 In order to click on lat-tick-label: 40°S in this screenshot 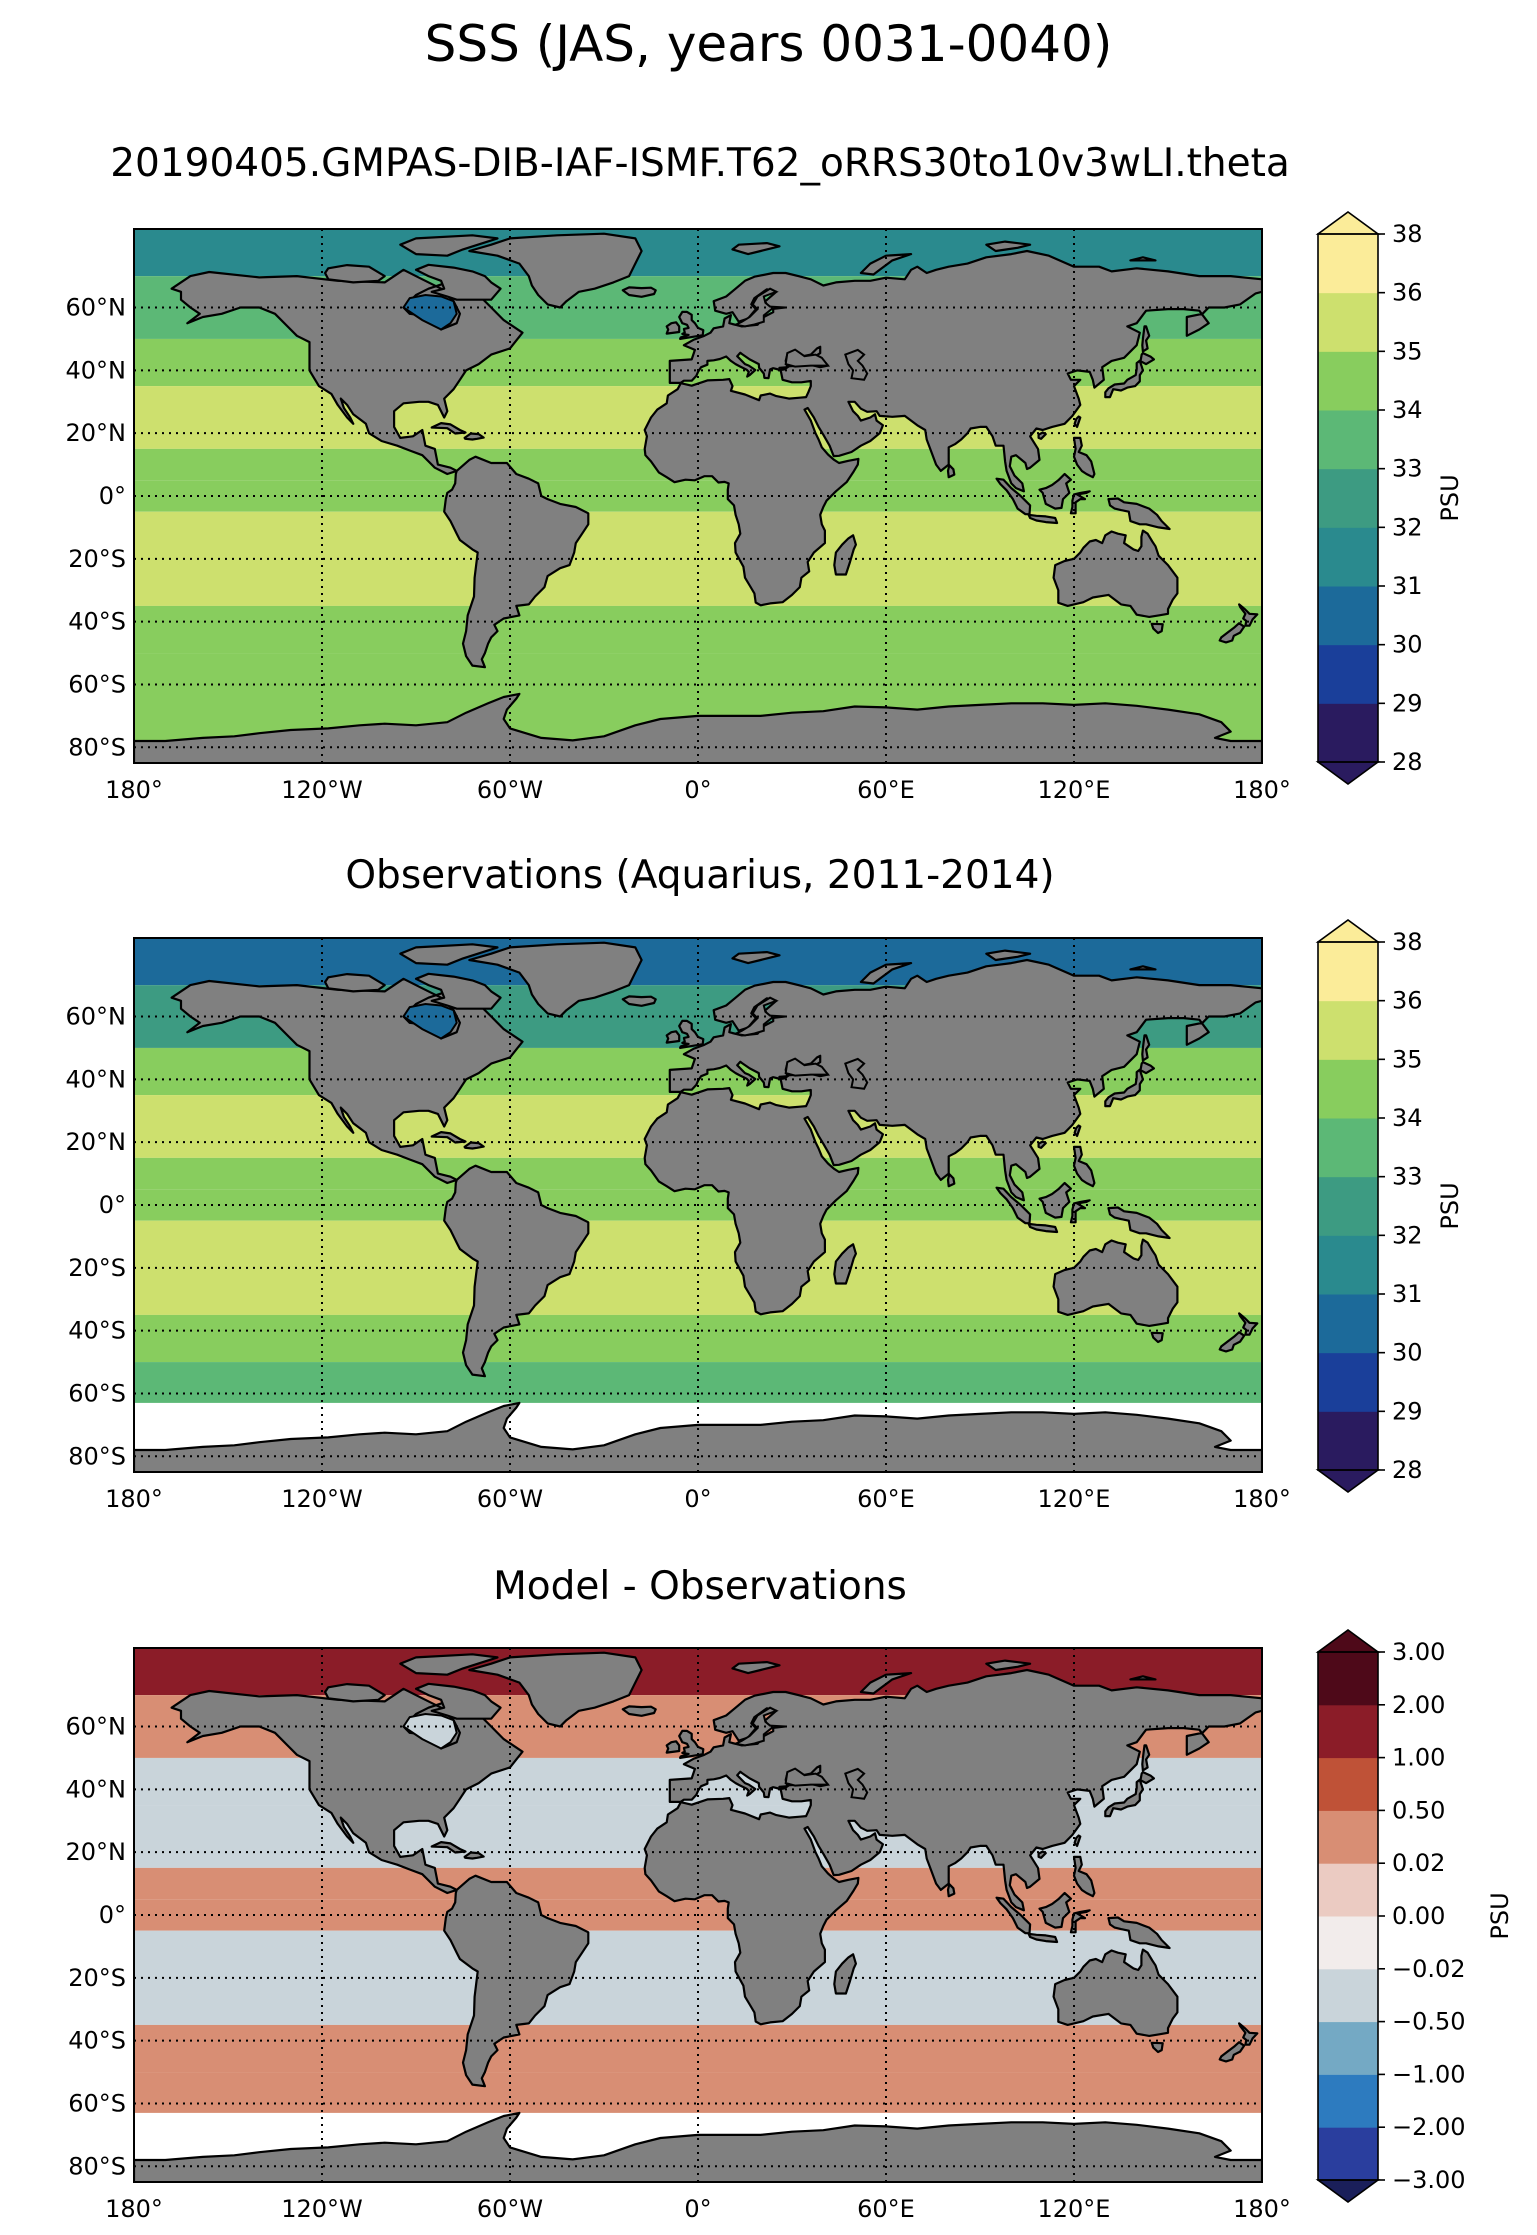, I will do `click(97, 2041)`.